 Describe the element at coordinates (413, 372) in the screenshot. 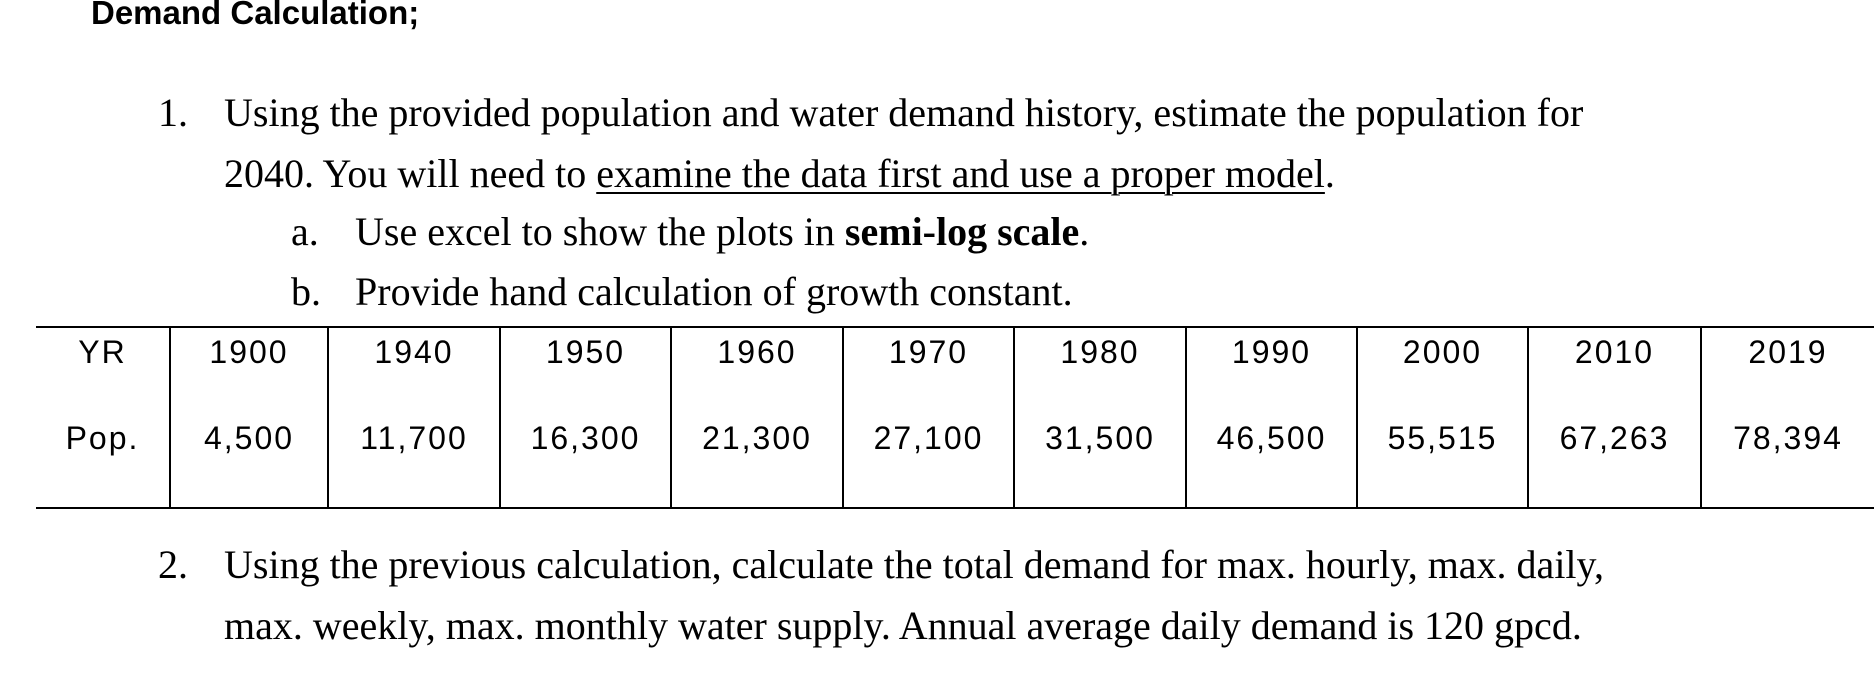

I see `table-cell: 1940` at that location.